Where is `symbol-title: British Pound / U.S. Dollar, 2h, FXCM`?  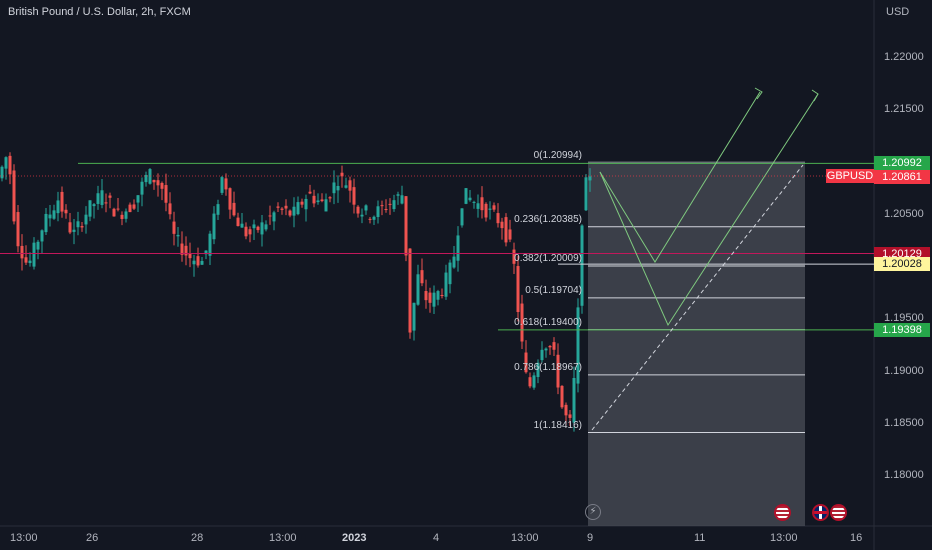 symbol-title: British Pound / U.S. Dollar, 2h, FXCM is located at coordinates (99, 12).